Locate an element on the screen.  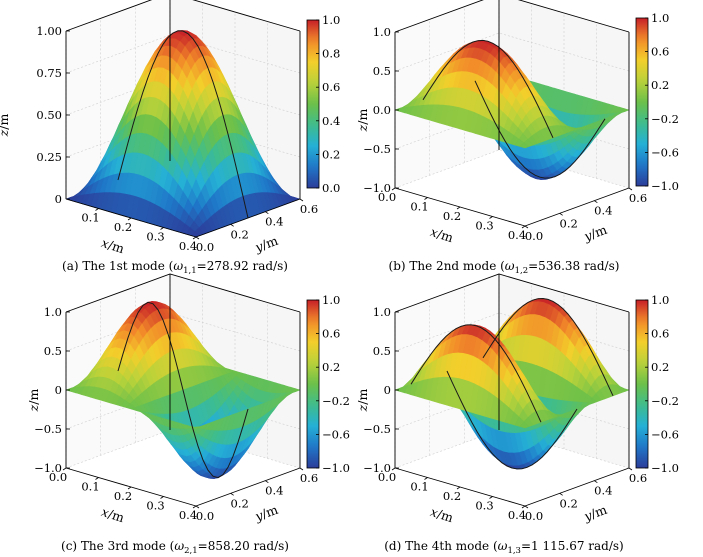
z-tick-label: 1.0 is located at coordinates (382, 312).